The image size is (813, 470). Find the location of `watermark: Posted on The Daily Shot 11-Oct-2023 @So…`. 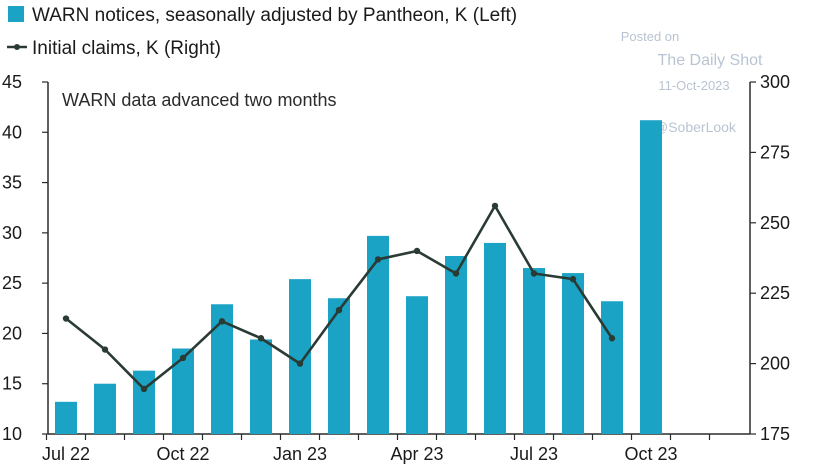

watermark: Posted on The Daily Shot 11-Oct-2023 @So… is located at coordinates (692, 82).